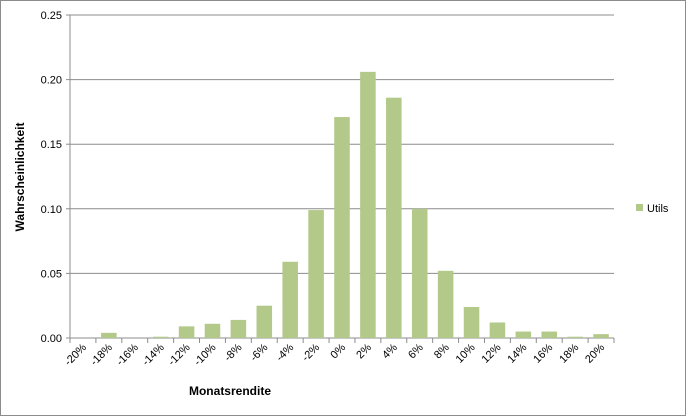 This screenshot has width=686, height=416. What do you see at coordinates (51, 16) in the screenshot?
I see `y-tick-label: 0.25` at bounding box center [51, 16].